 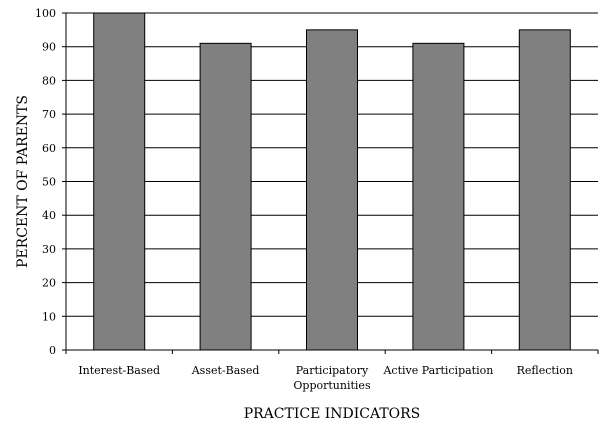 I want to click on y-tick-label: 0, so click(x=52, y=350).